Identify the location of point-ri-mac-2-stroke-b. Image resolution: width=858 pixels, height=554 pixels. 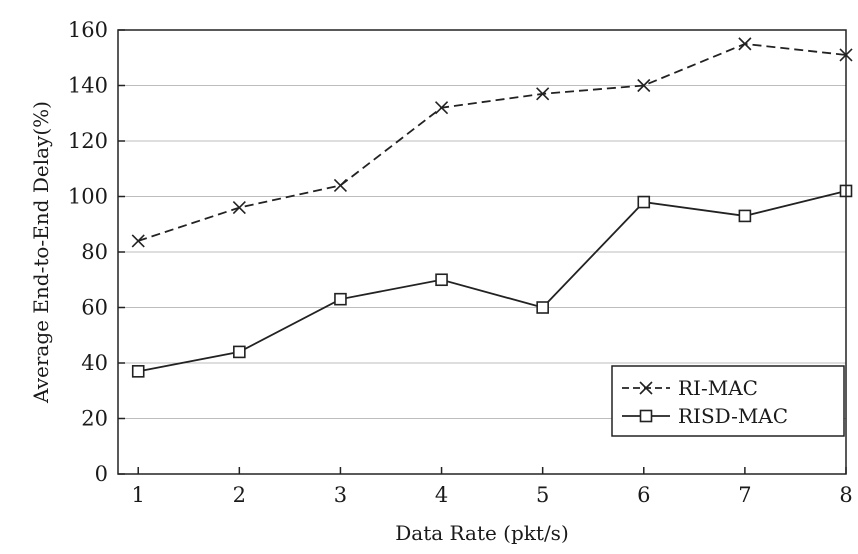
(239, 208).